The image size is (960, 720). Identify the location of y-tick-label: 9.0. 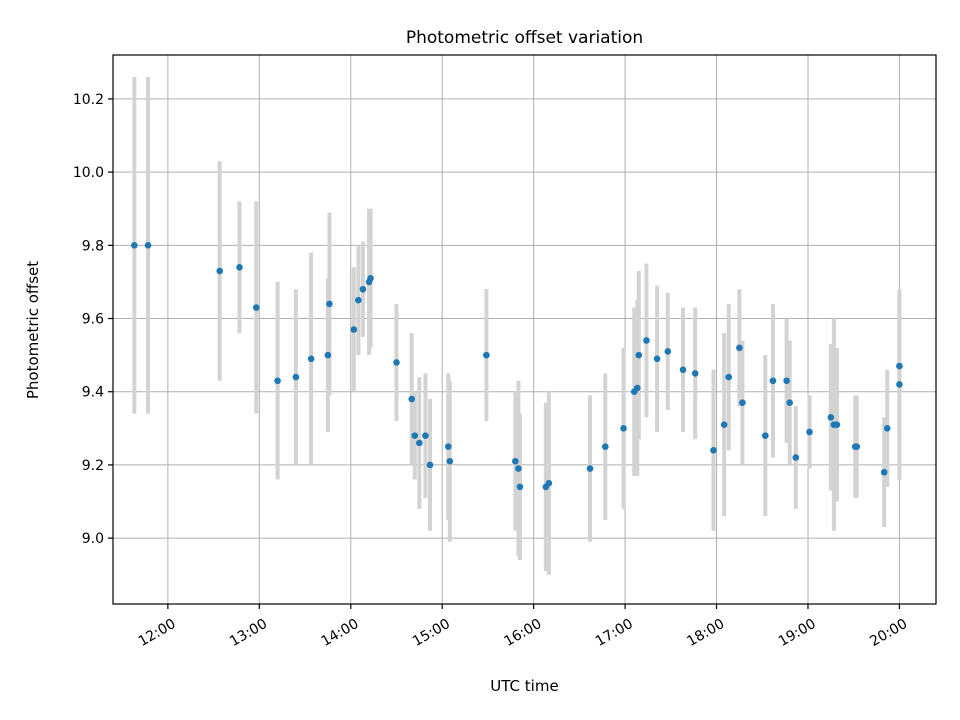
(93, 539).